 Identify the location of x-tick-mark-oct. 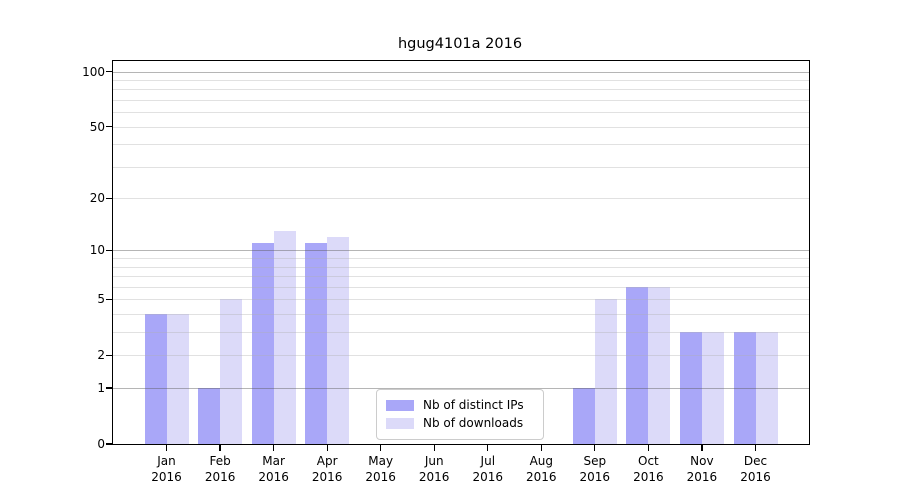
(648, 448).